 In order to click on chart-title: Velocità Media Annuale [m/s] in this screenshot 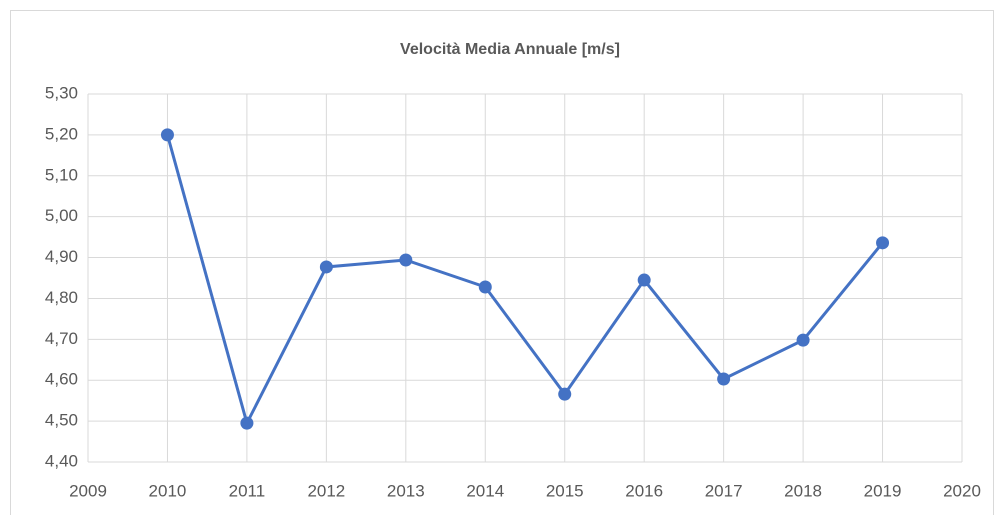, I will do `click(510, 49)`.